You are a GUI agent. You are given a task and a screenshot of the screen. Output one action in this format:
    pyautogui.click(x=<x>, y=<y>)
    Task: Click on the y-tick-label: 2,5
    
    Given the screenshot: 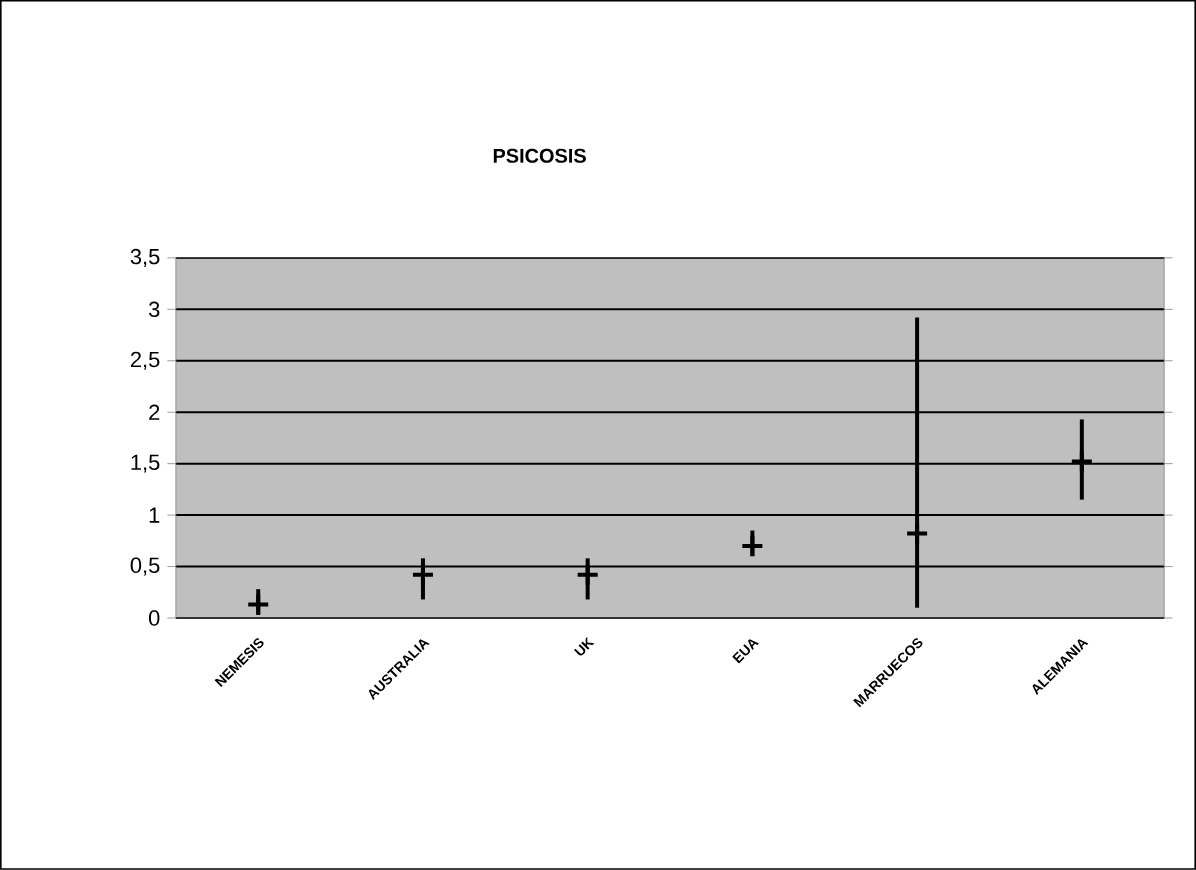 What is the action you would take?
    pyautogui.click(x=145, y=360)
    